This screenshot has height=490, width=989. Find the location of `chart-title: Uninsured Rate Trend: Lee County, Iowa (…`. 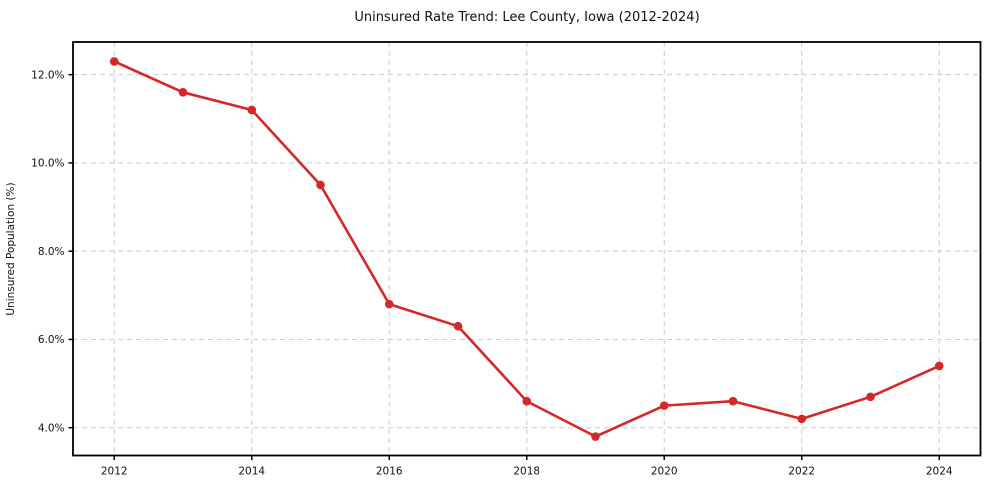

chart-title: Uninsured Rate Trend: Lee County, Iowa (… is located at coordinates (526, 17).